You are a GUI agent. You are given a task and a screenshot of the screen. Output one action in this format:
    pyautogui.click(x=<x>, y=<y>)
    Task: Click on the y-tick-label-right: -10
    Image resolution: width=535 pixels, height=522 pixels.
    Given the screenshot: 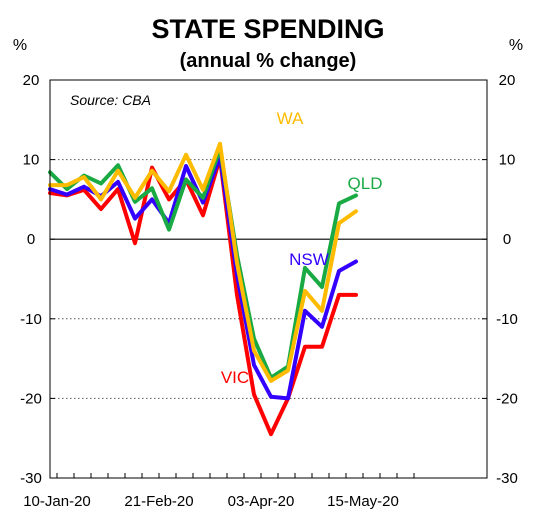 What is the action you would take?
    pyautogui.click(x=507, y=319)
    